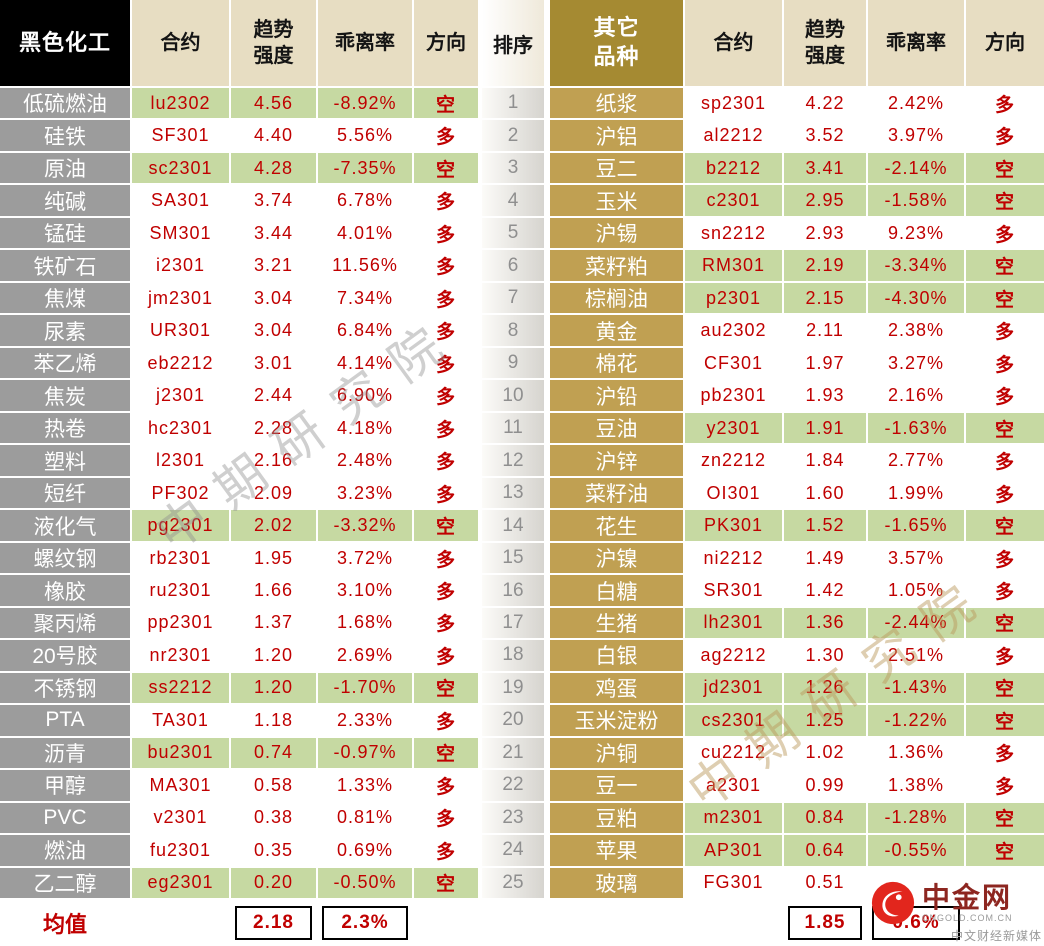 This screenshot has width=1044, height=946. Describe the element at coordinates (617, 169) in the screenshot. I see `commodity-name: 豆二` at that location.